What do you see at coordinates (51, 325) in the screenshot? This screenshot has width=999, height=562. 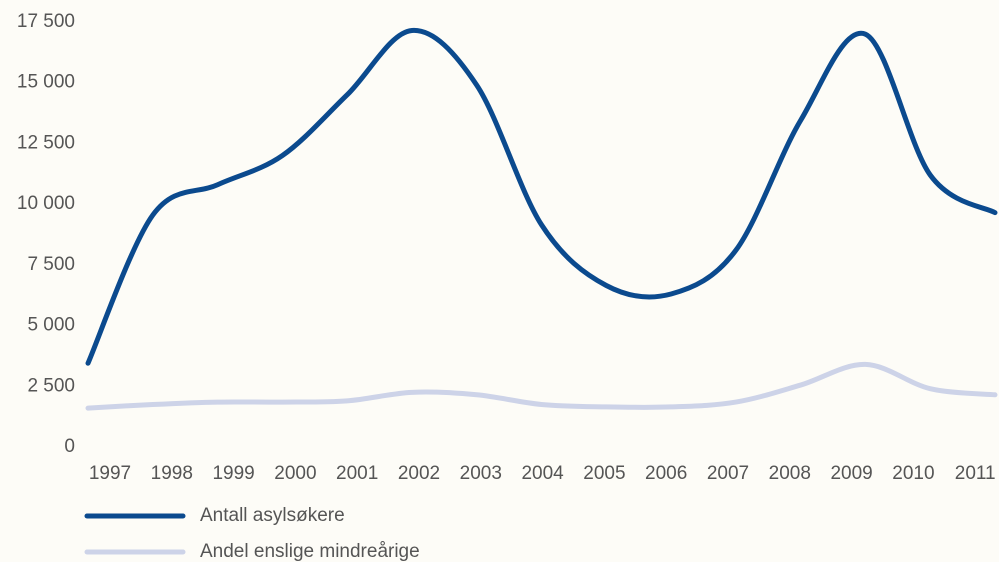 I see `y-tick-label: 5 000` at bounding box center [51, 325].